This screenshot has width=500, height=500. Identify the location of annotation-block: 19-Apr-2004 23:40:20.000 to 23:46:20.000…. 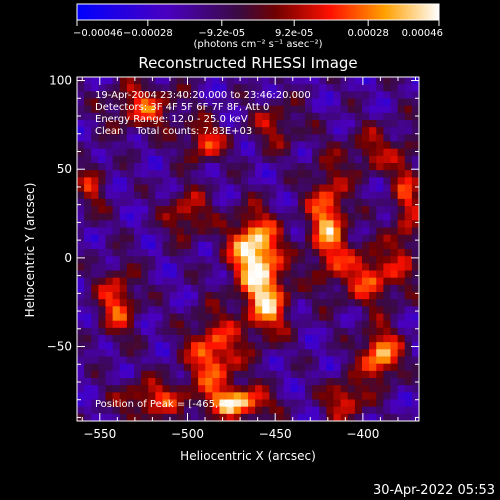
(203, 113).